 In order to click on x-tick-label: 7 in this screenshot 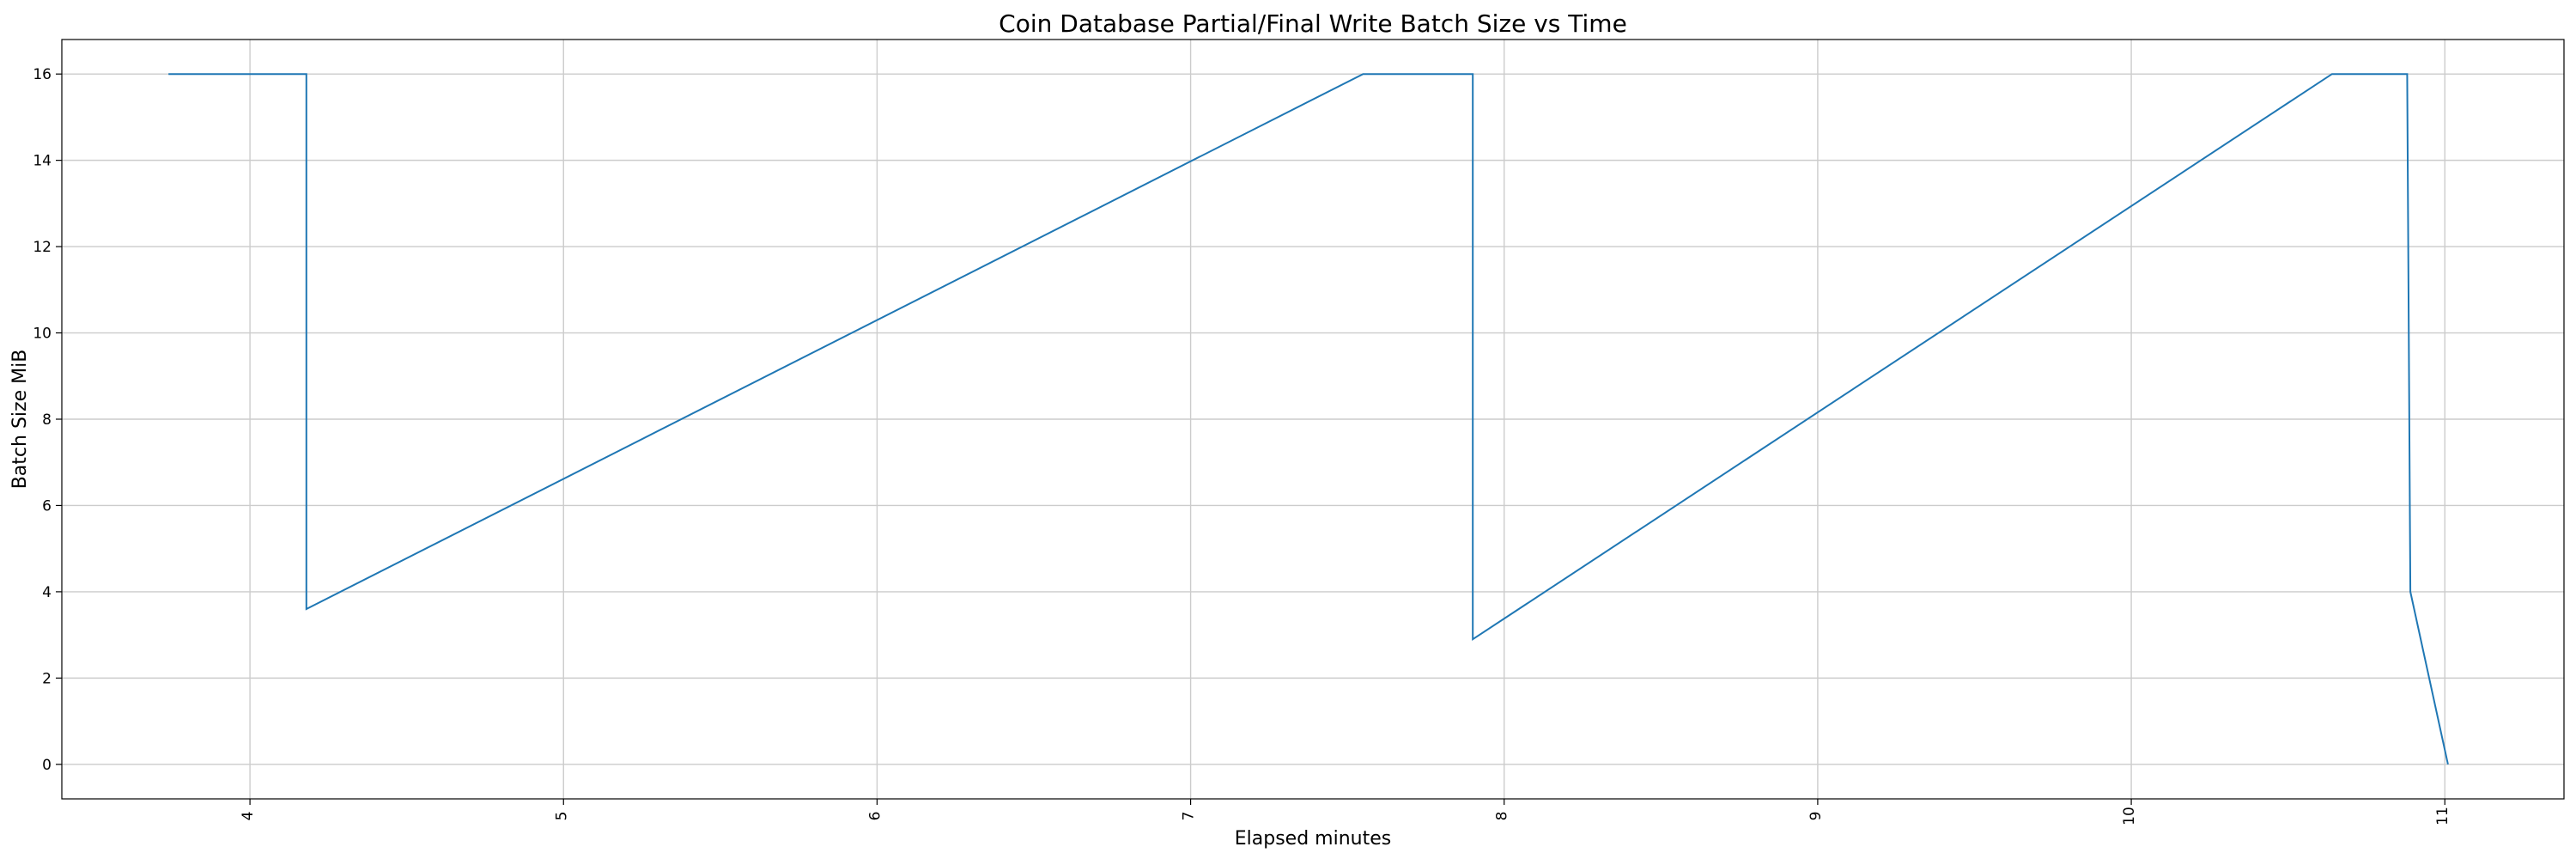, I will do `click(1189, 816)`.